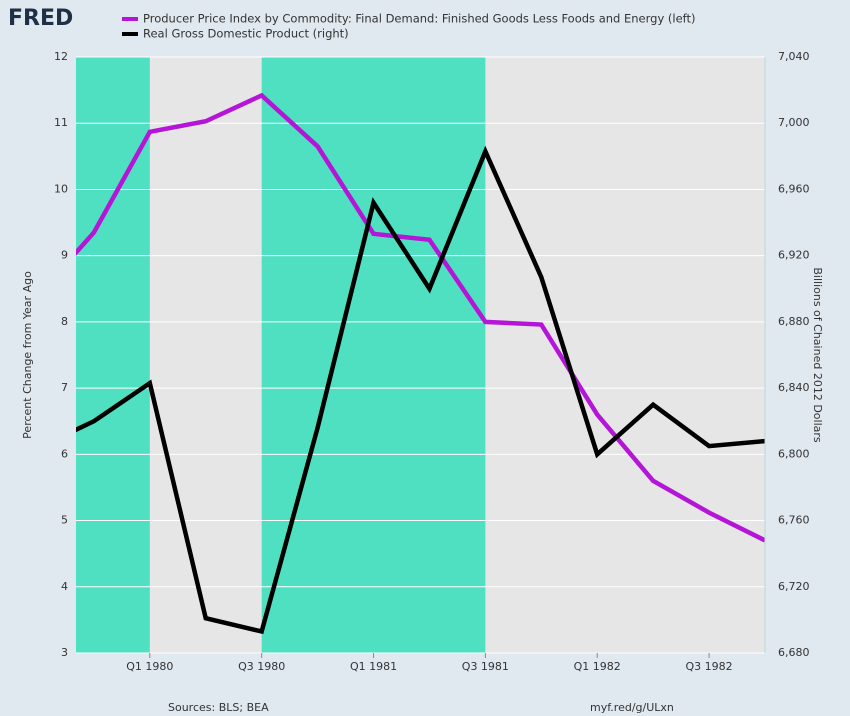 This screenshot has width=850, height=716. Describe the element at coordinates (149, 666) in the screenshot. I see `x-tick-label: Q1 1980` at that location.